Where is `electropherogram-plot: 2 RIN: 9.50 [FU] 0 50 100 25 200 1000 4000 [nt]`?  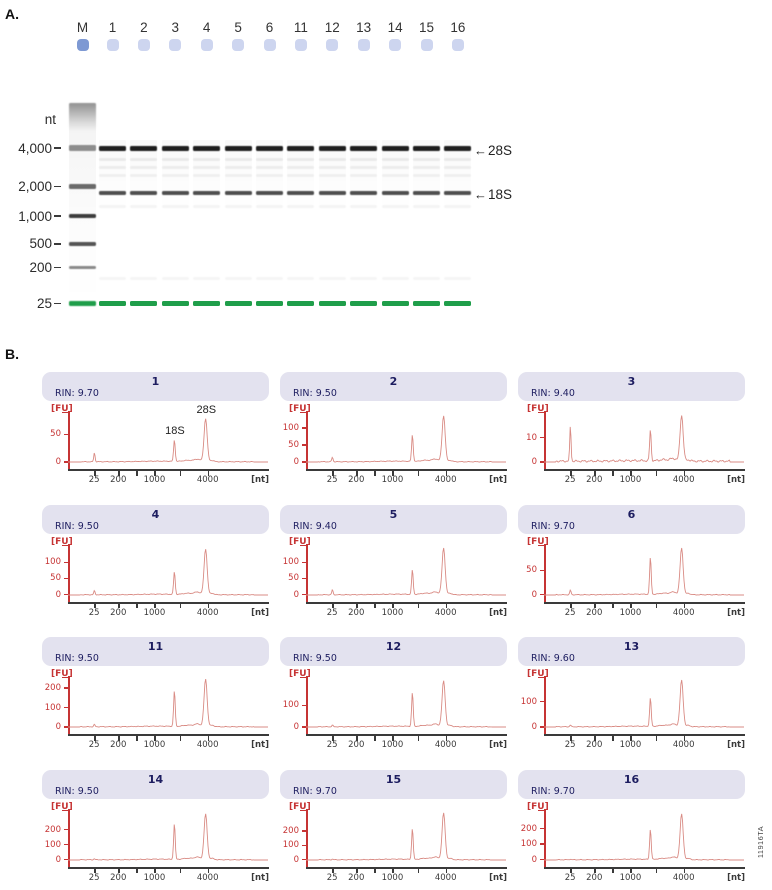
electropherogram-plot: 2 RIN: 9.50 [FU] 0 50 100 25 200 1000 4000 [nt] is located at coordinates (393, 429).